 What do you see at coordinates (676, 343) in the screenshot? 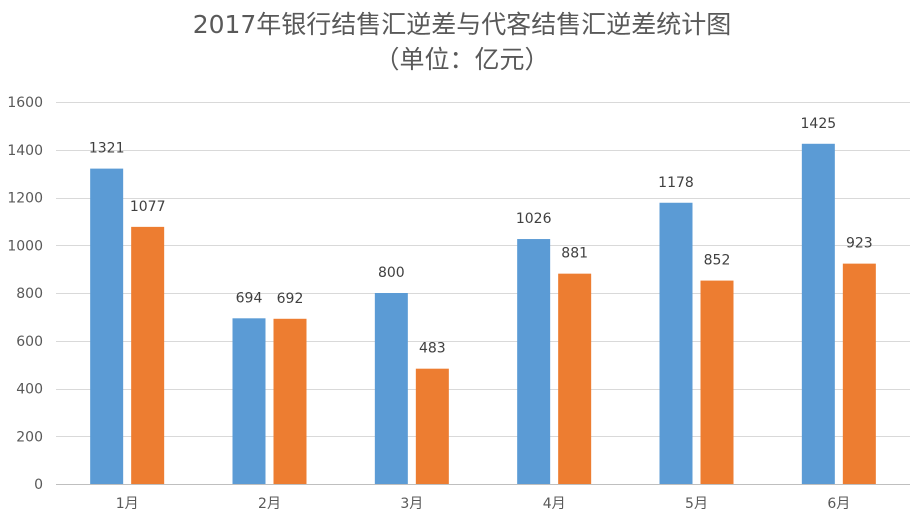
I see `bar-series-1-5月` at bounding box center [676, 343].